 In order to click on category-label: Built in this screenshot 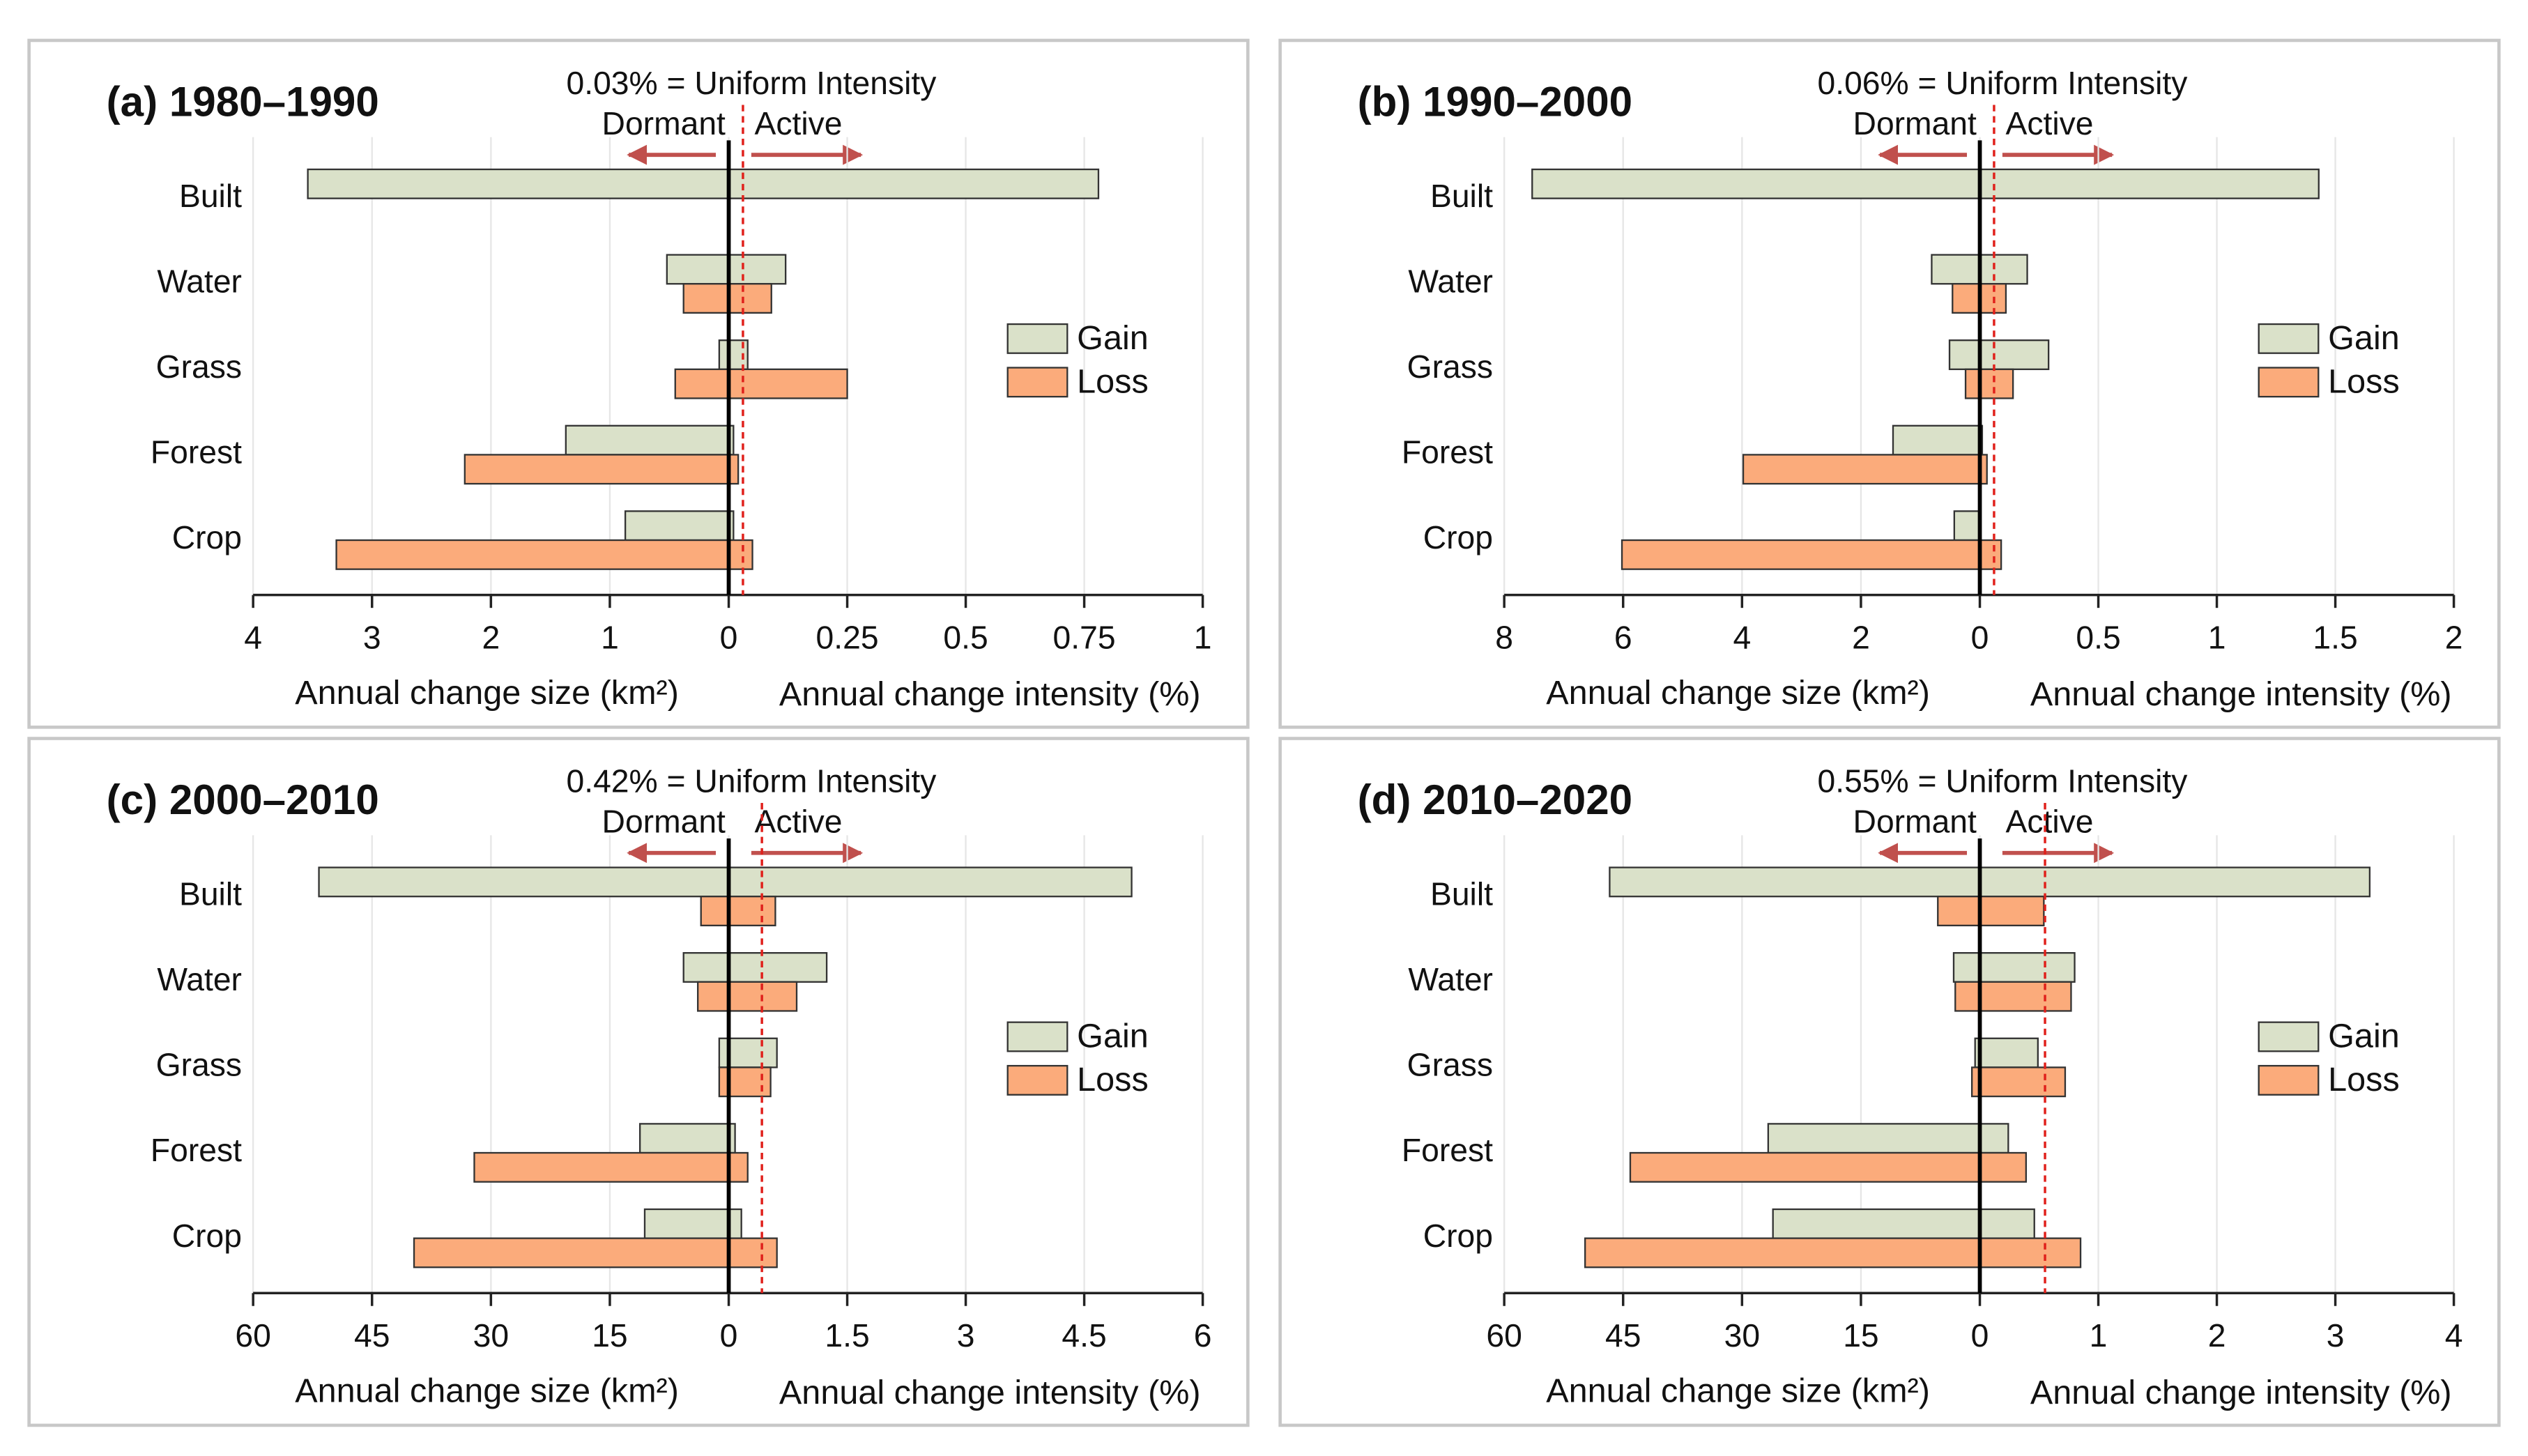, I will do `click(211, 196)`.